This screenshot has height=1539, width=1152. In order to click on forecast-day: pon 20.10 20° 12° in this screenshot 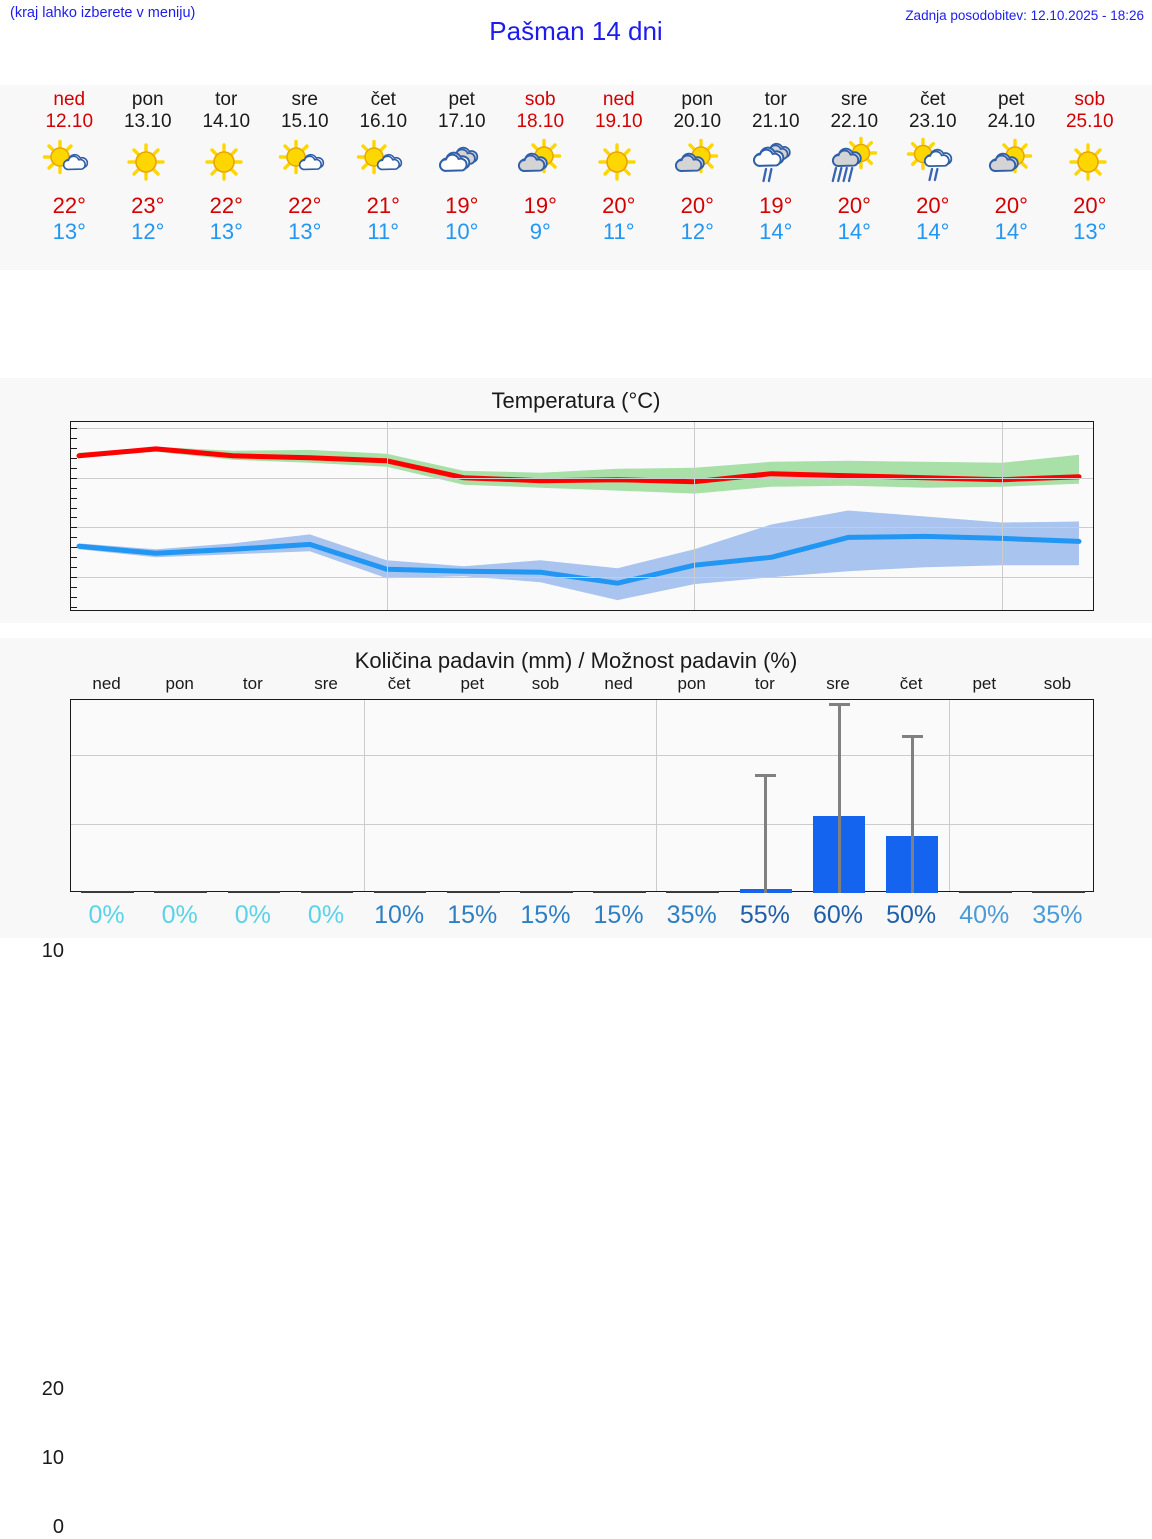, I will do `click(697, 177)`.